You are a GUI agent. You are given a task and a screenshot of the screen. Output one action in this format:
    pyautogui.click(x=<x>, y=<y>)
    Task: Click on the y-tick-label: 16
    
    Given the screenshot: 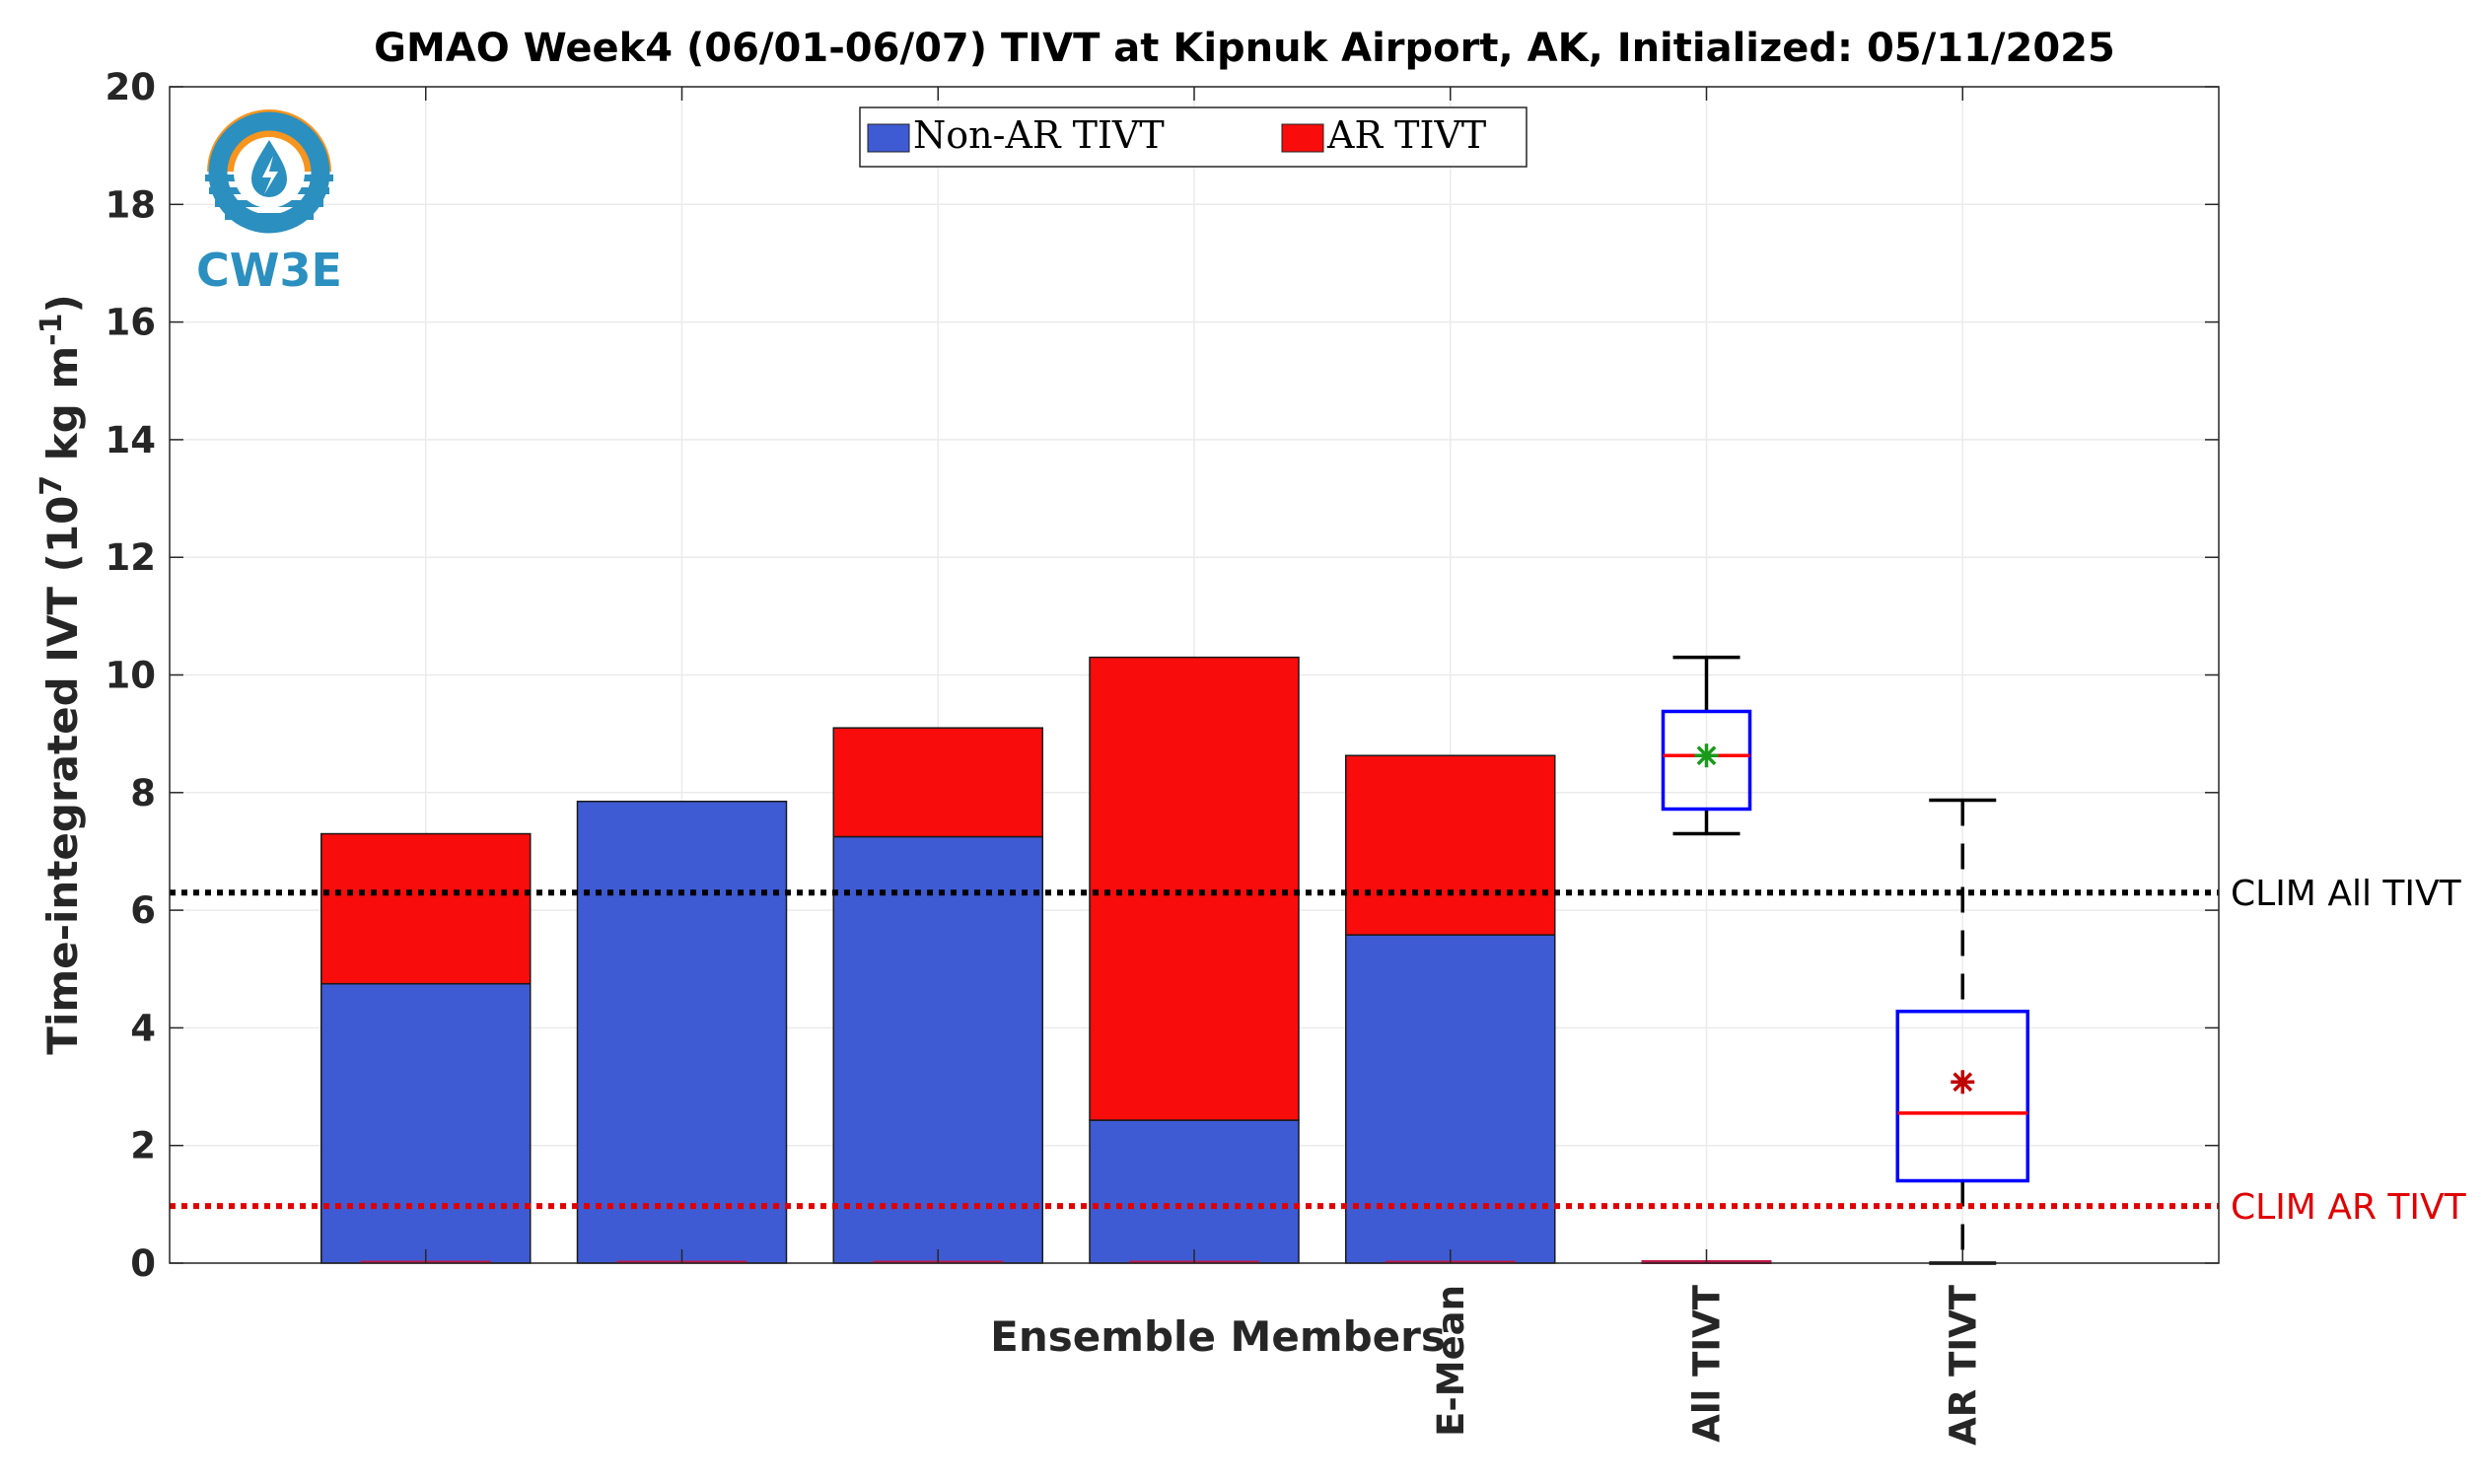 What is the action you would take?
    pyautogui.click(x=131, y=323)
    